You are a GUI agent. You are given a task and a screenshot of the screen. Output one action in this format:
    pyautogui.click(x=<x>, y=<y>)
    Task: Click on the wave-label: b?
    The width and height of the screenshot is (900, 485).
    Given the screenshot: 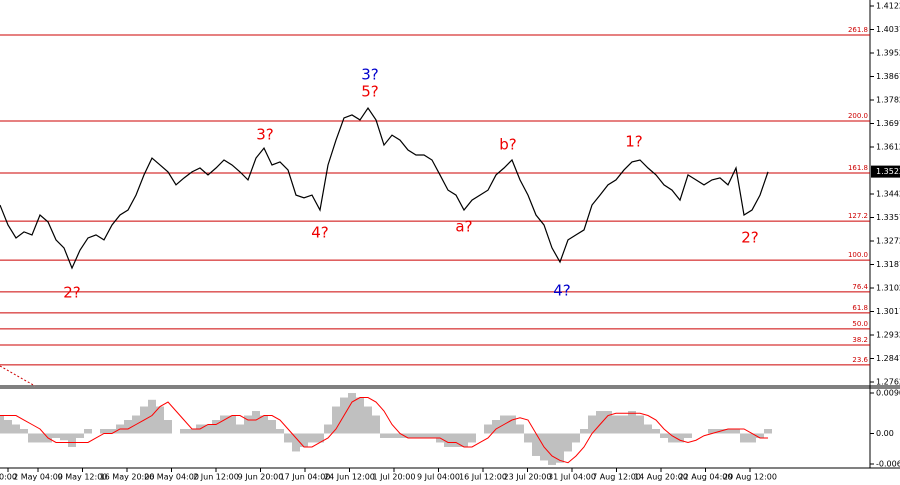 What is the action you would take?
    pyautogui.click(x=507, y=145)
    